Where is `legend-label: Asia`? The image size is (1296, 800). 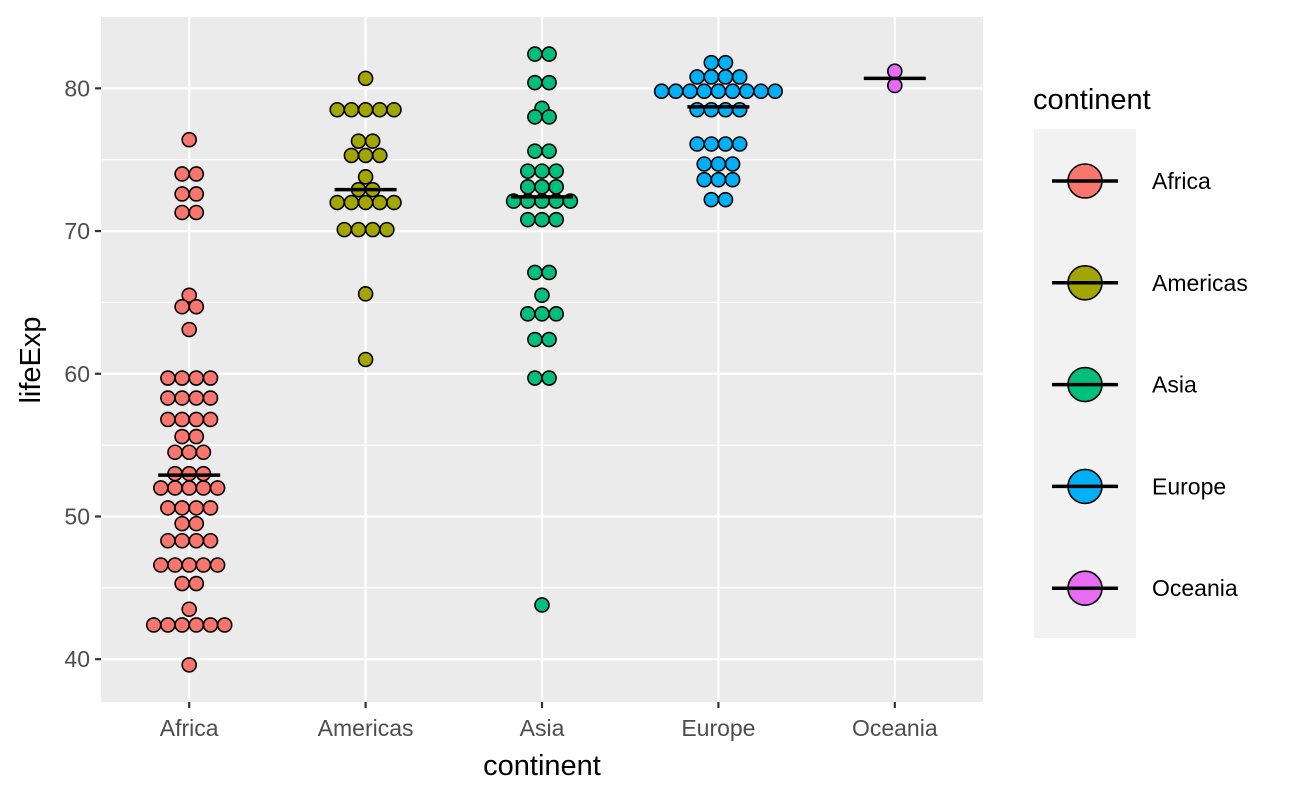
legend-label: Asia is located at coordinates (1174, 385).